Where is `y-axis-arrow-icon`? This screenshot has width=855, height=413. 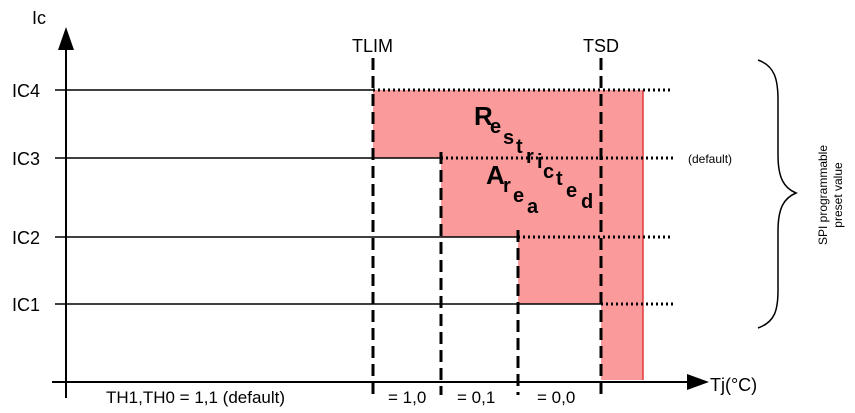
y-axis-arrow-icon is located at coordinates (66, 38).